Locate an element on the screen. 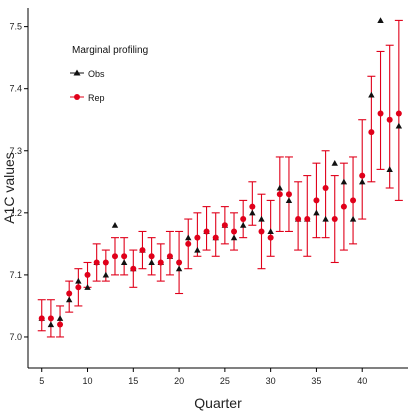  x-tick-label: 10 is located at coordinates (88, 381).